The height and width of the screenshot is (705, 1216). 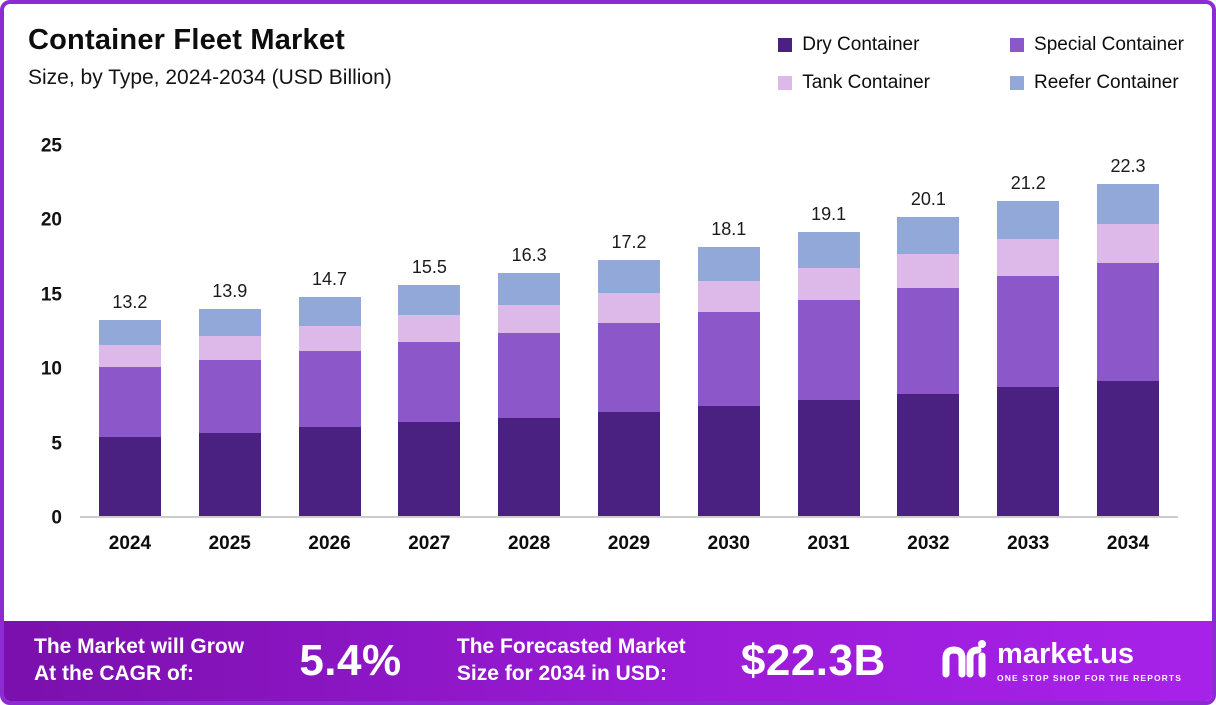 What do you see at coordinates (866, 82) in the screenshot?
I see `legend-label: Tank Container` at bounding box center [866, 82].